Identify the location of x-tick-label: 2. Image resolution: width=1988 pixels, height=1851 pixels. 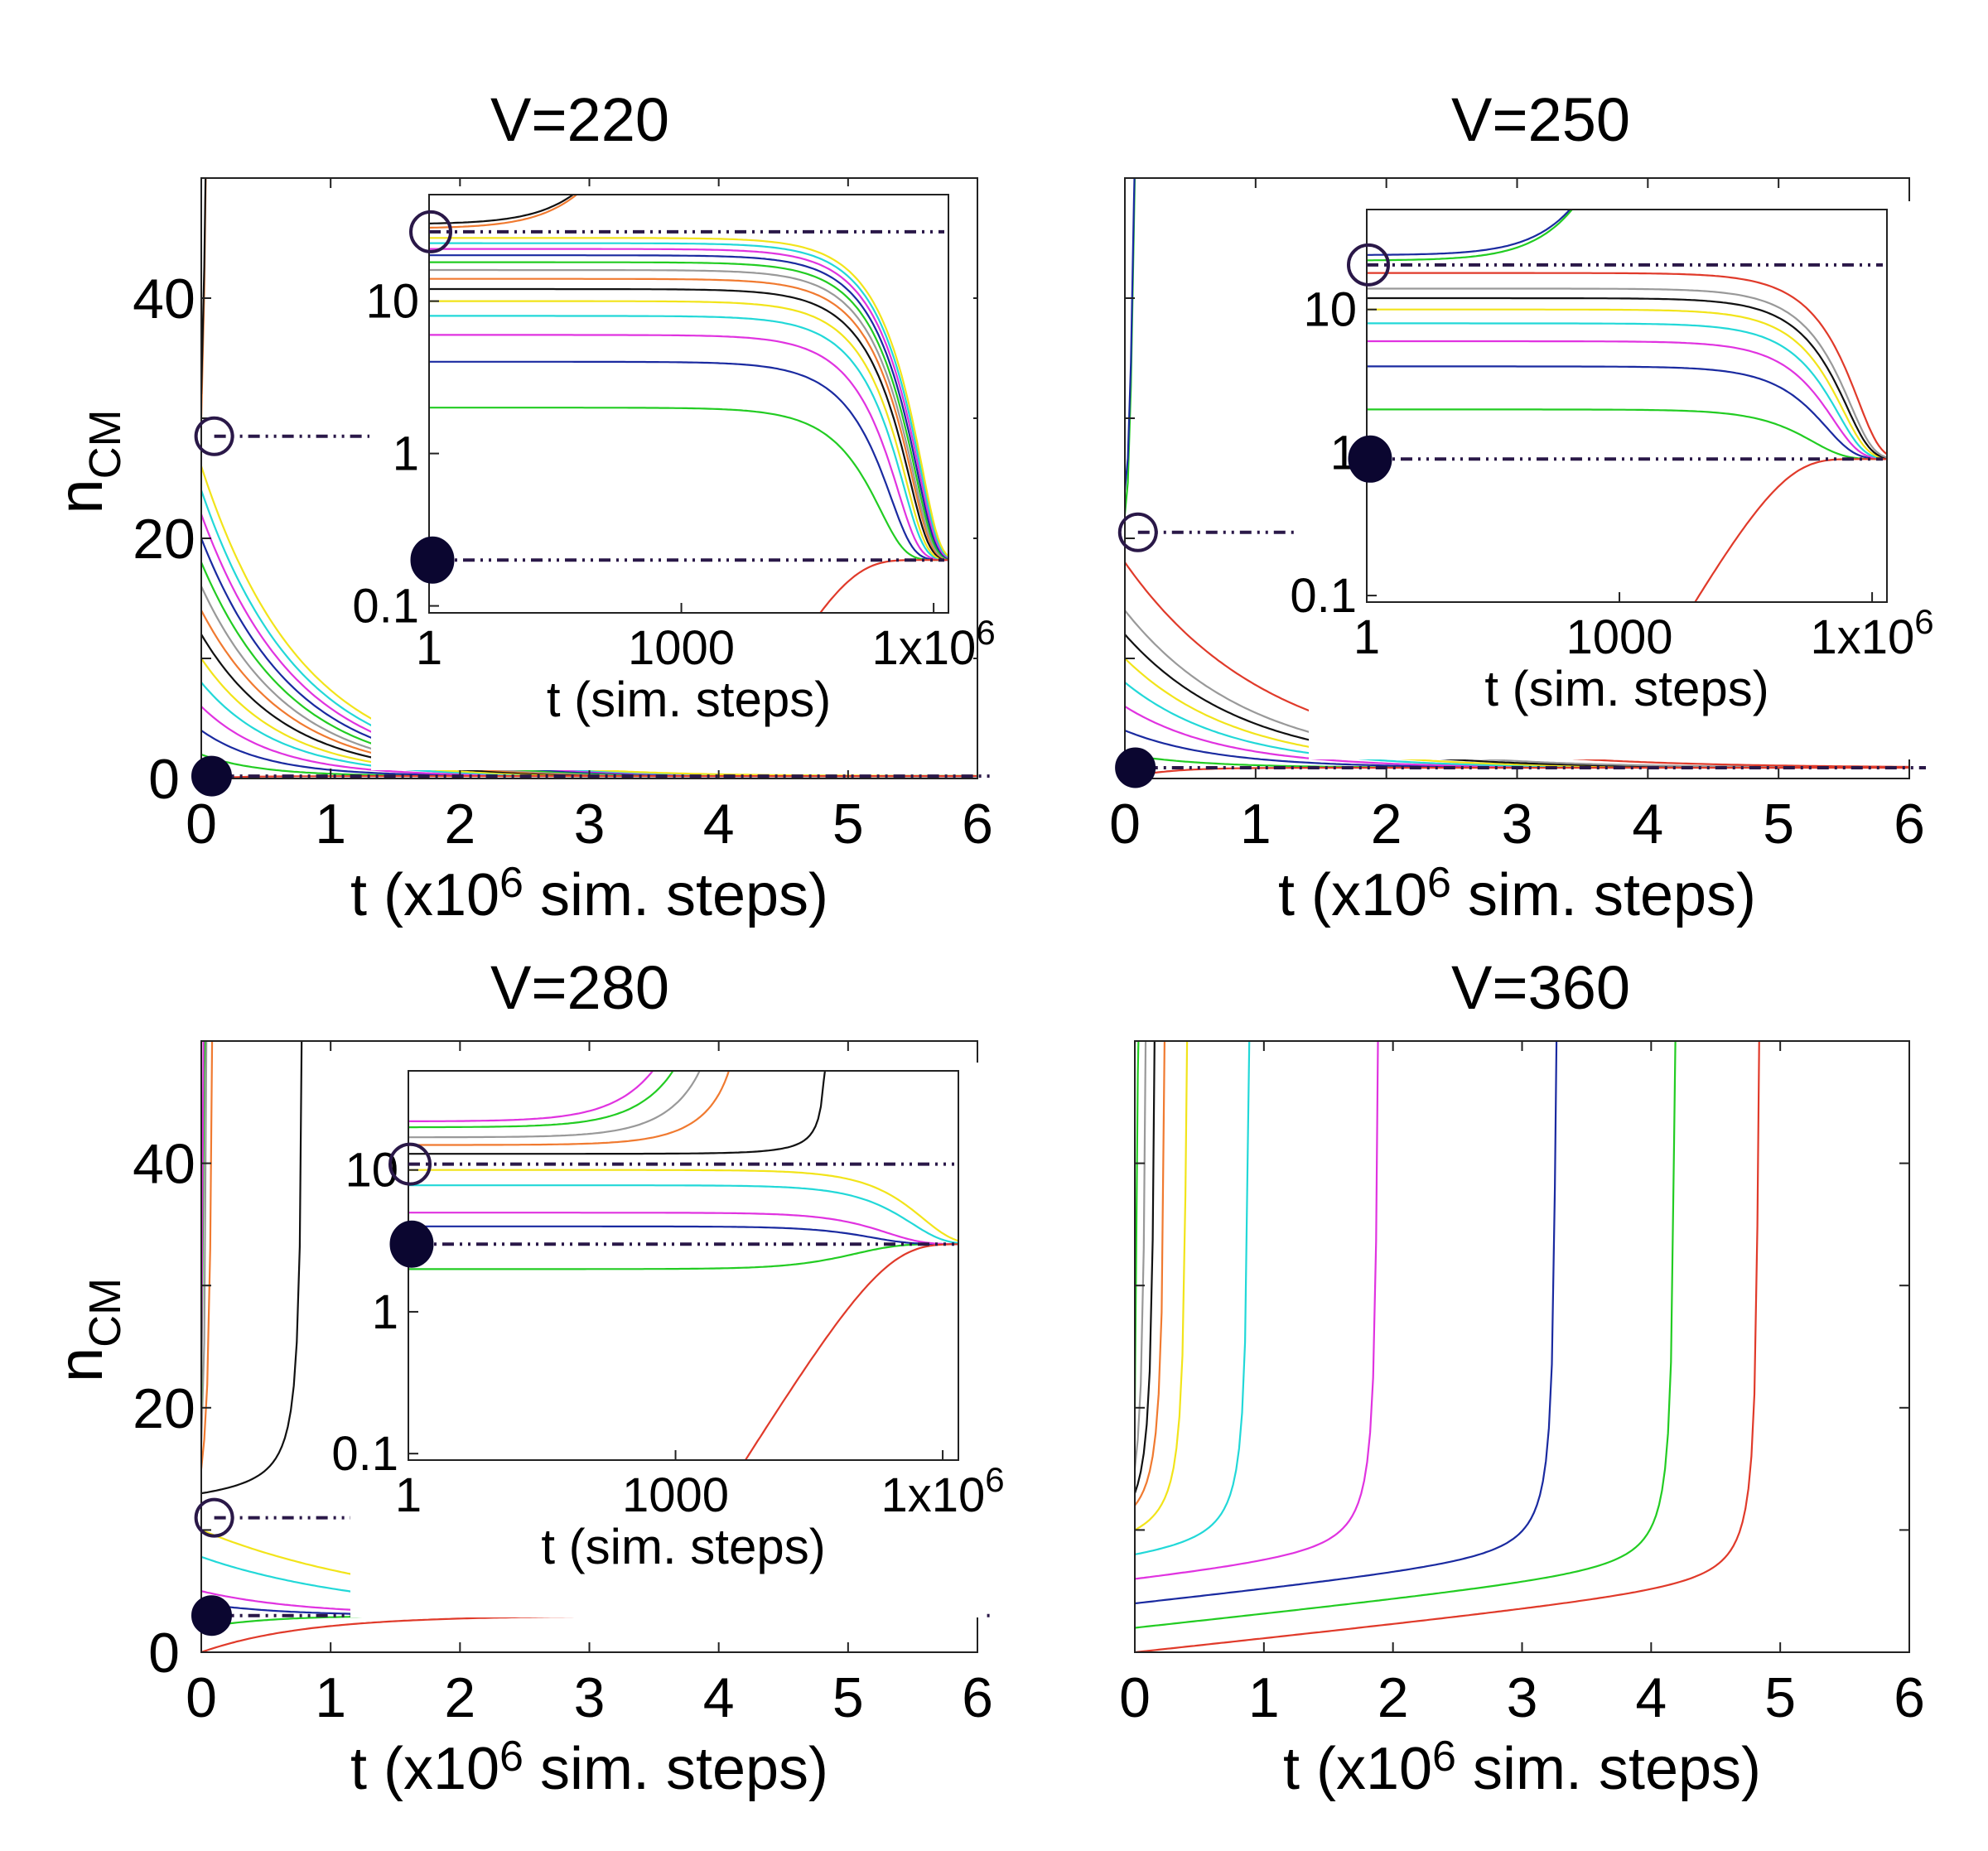
(459, 824).